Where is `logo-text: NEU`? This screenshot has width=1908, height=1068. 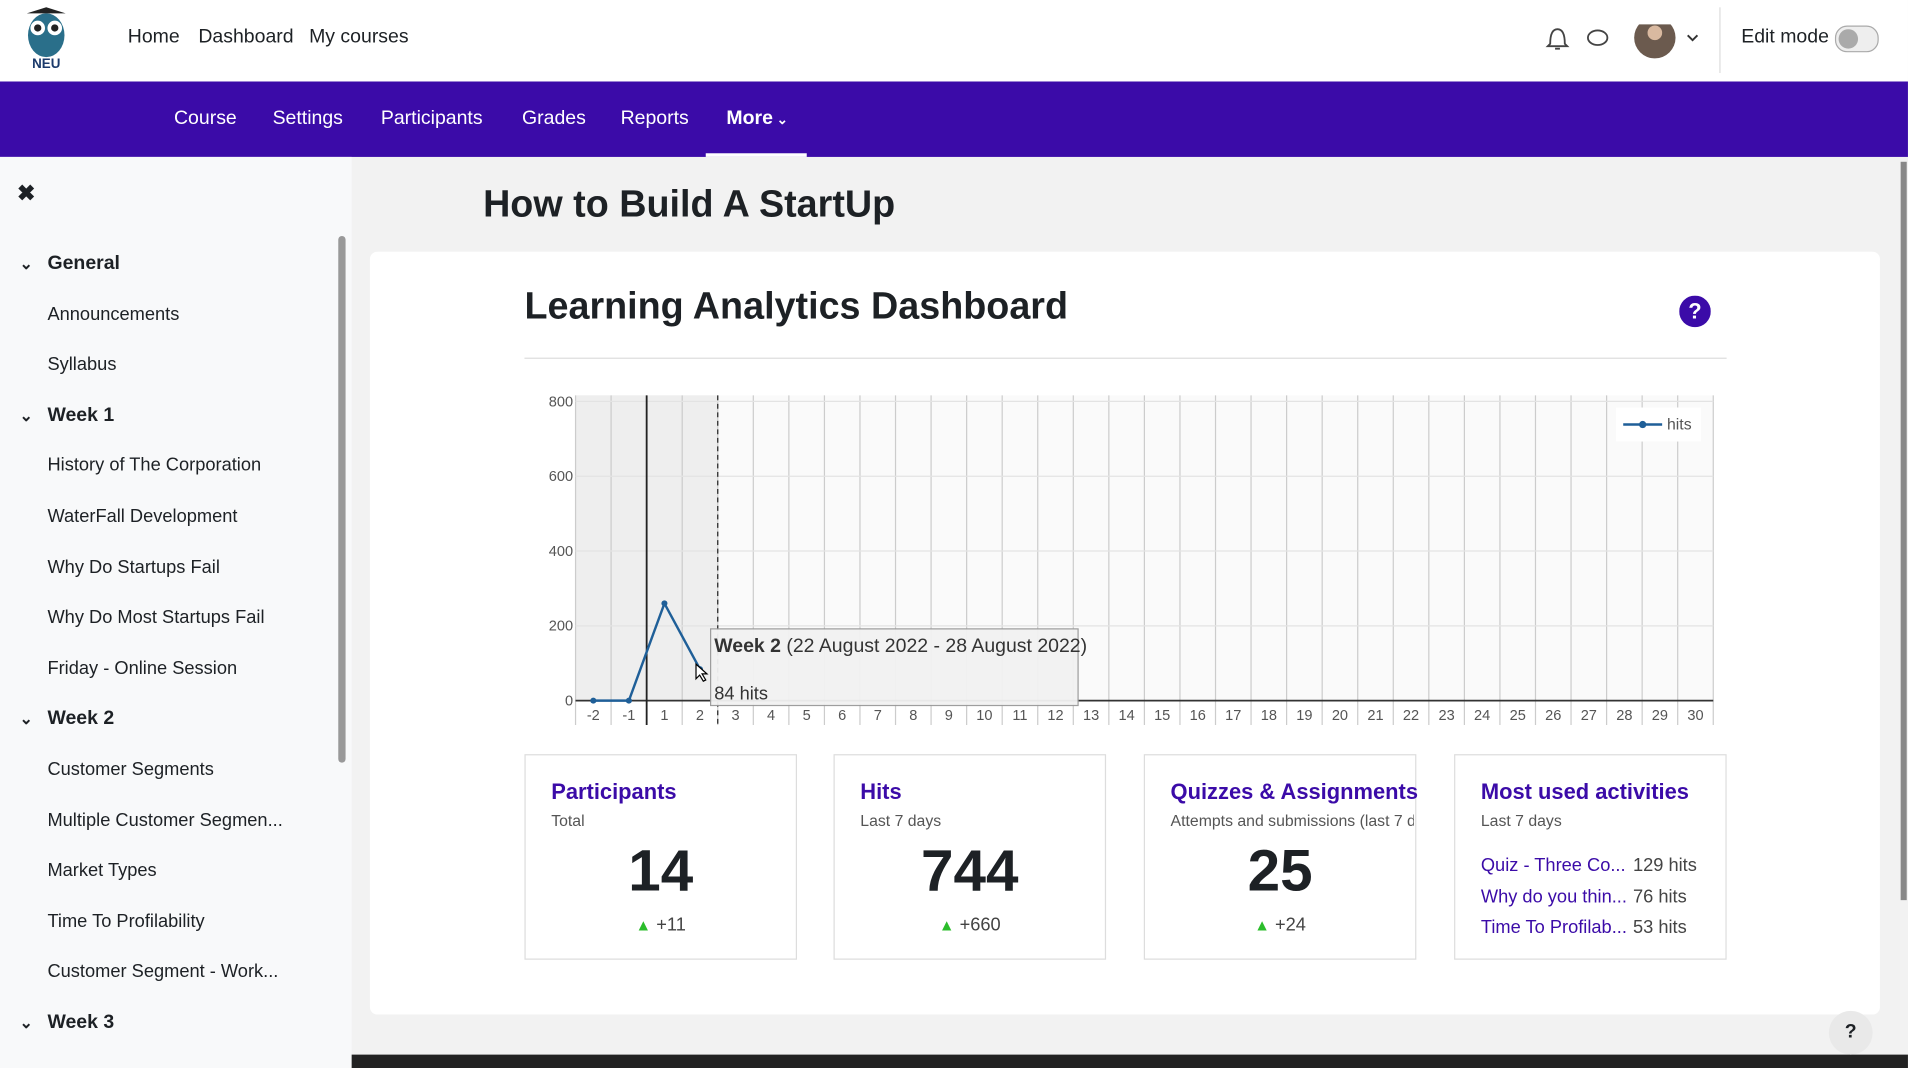
logo-text: NEU is located at coordinates (46, 63).